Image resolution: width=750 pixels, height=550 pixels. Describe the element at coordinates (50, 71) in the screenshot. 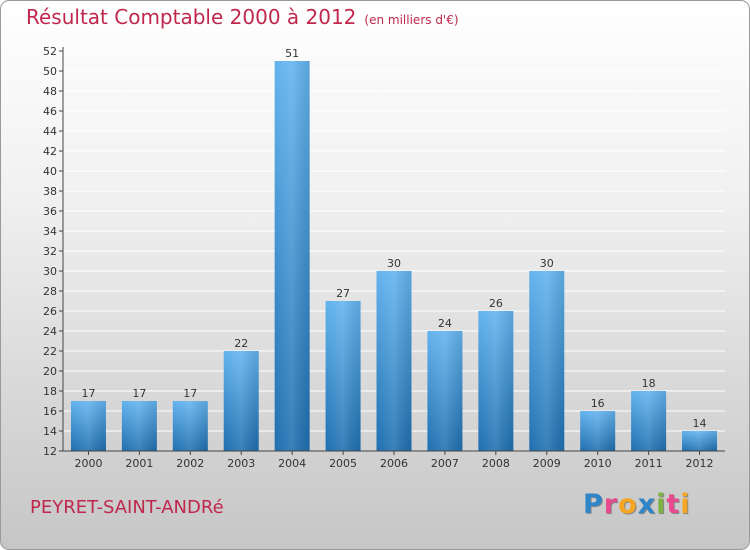

I see `y-tick-label: 50` at that location.